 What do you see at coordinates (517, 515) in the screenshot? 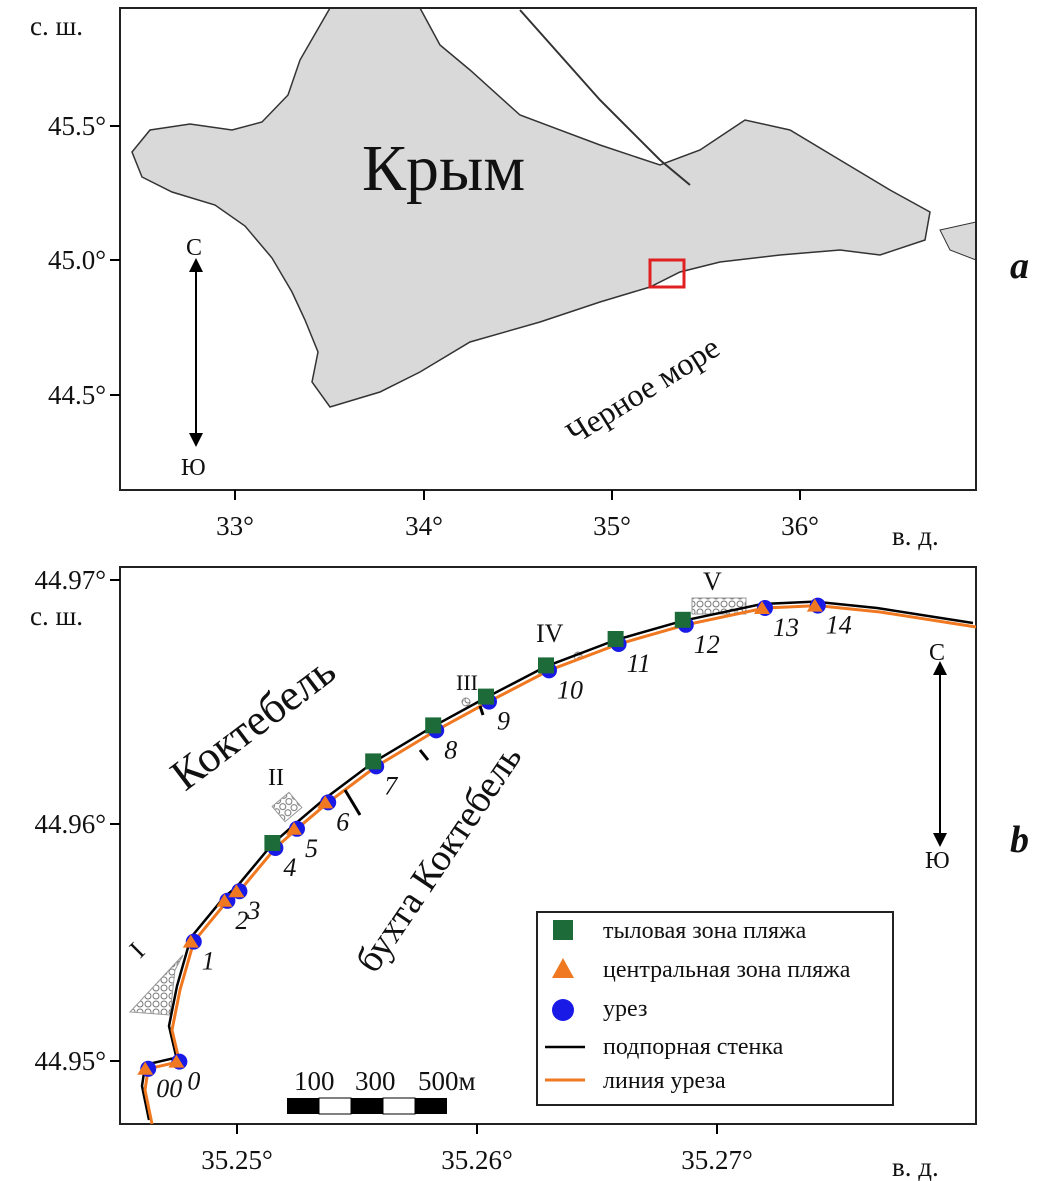
I see `lon-ticks: 33° 34° 35° 36°` at bounding box center [517, 515].